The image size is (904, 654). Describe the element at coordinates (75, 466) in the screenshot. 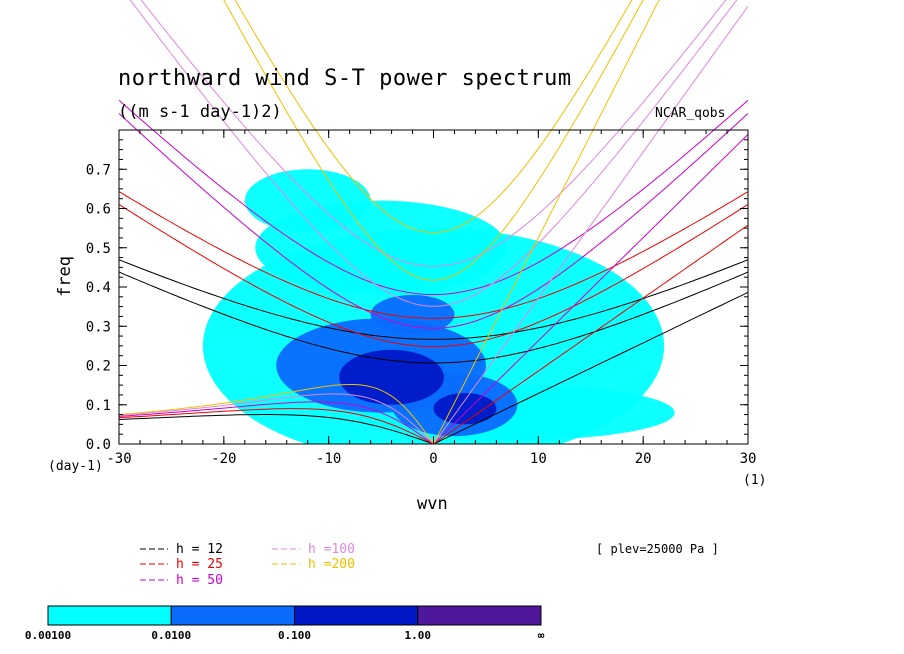

I see `x-unit-left: (day-1)` at that location.